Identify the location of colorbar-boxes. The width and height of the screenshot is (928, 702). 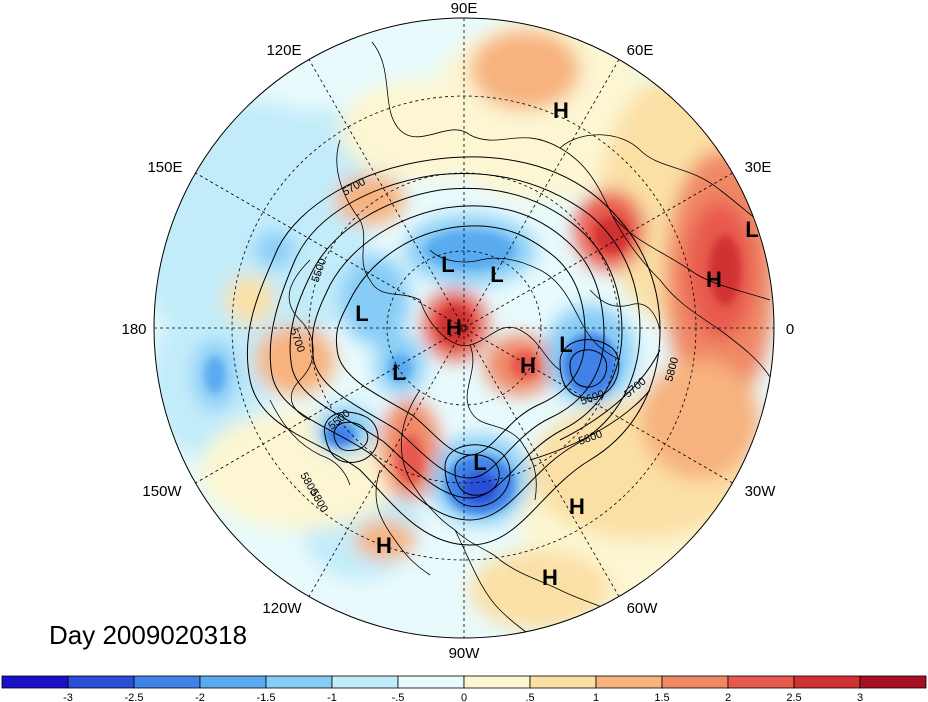
(464, 682).